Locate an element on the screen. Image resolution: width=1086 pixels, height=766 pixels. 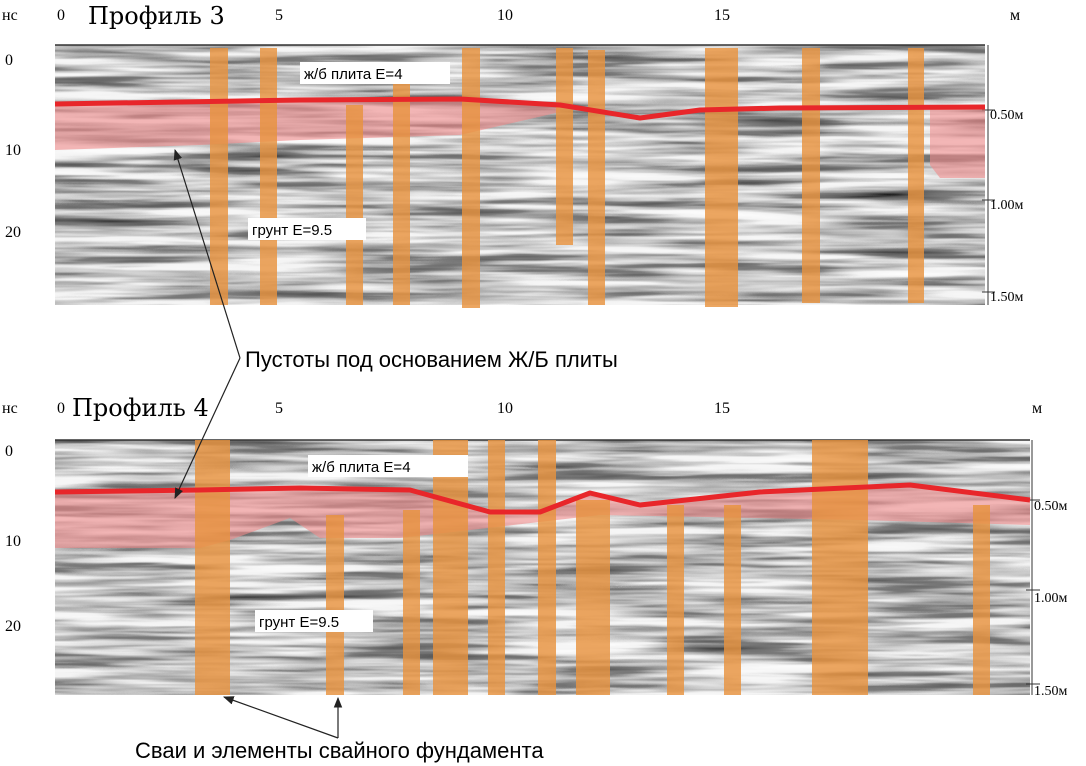
title: Профиль 3 is located at coordinates (156, 16).